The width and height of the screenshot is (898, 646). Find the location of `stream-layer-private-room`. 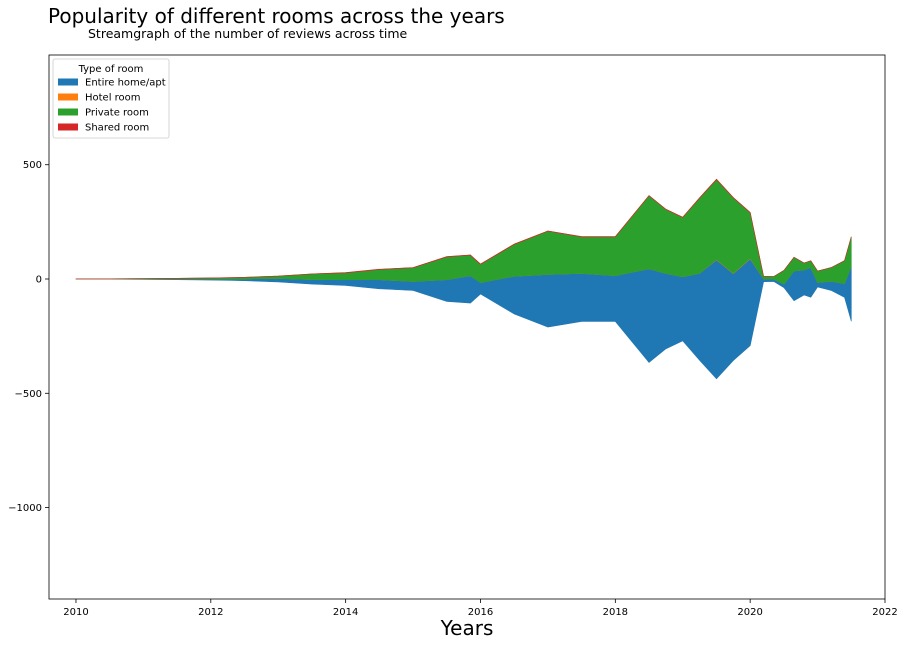

stream-layer-private-room is located at coordinates (463, 232).